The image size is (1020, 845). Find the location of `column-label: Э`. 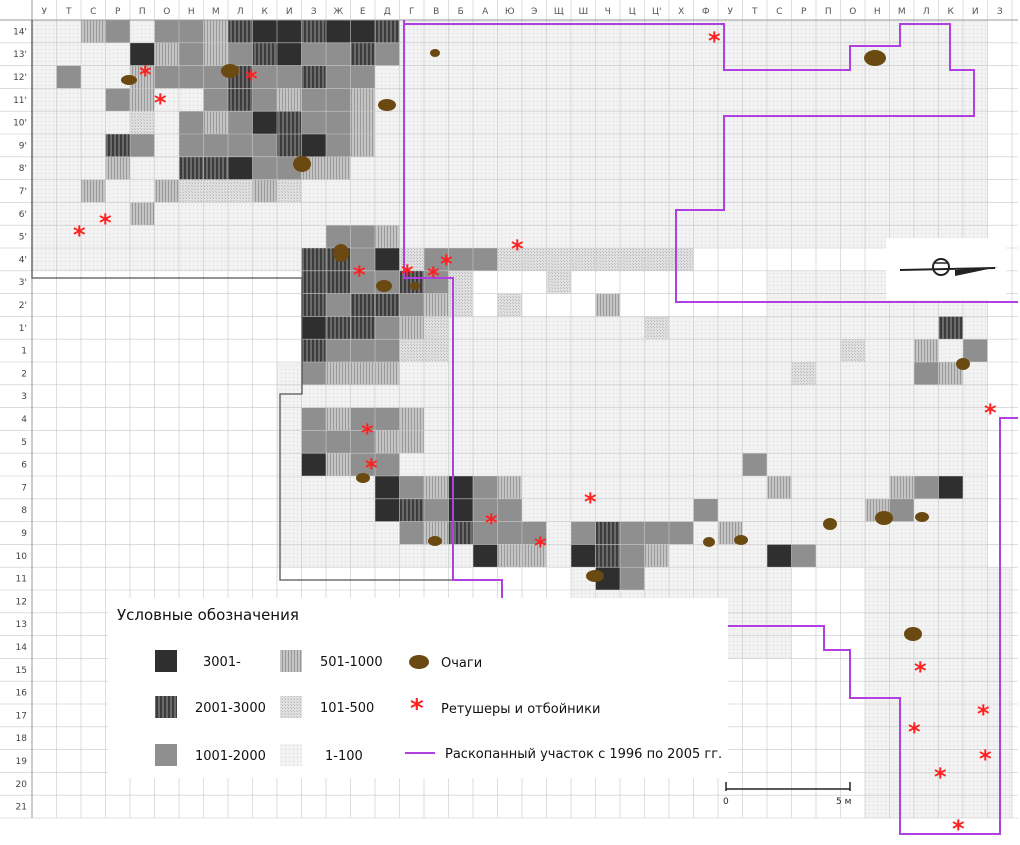

column-label: Э is located at coordinates (534, 12).